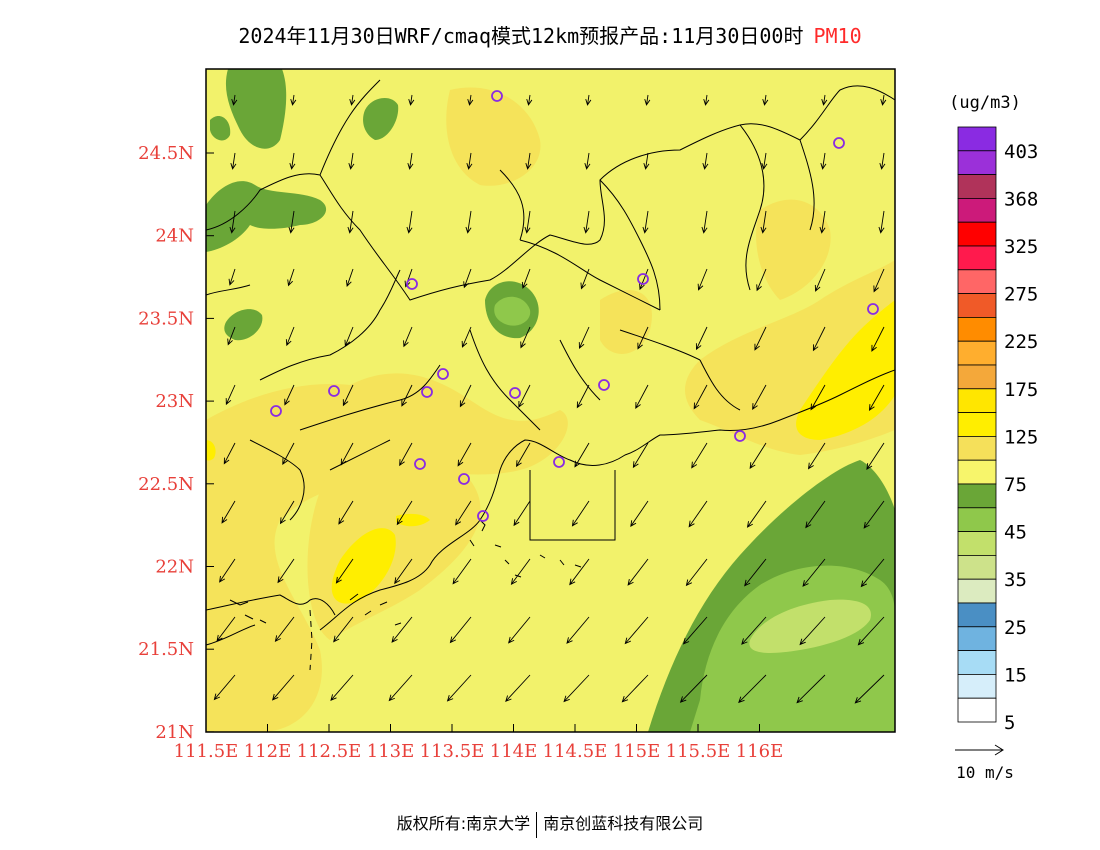 The image size is (1100, 850). I want to click on lon-tick-label: 114E, so click(514, 751).